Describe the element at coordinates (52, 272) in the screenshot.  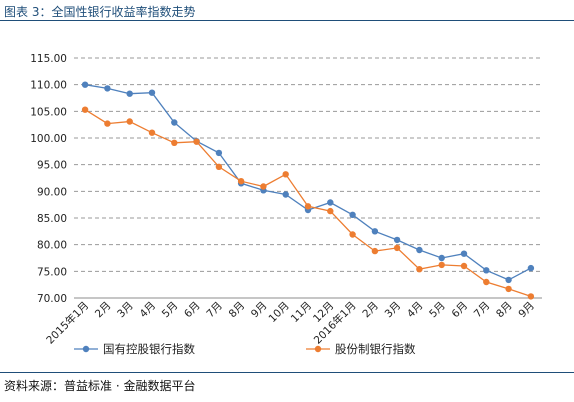
I see `y-tick-label: 75.00` at that location.